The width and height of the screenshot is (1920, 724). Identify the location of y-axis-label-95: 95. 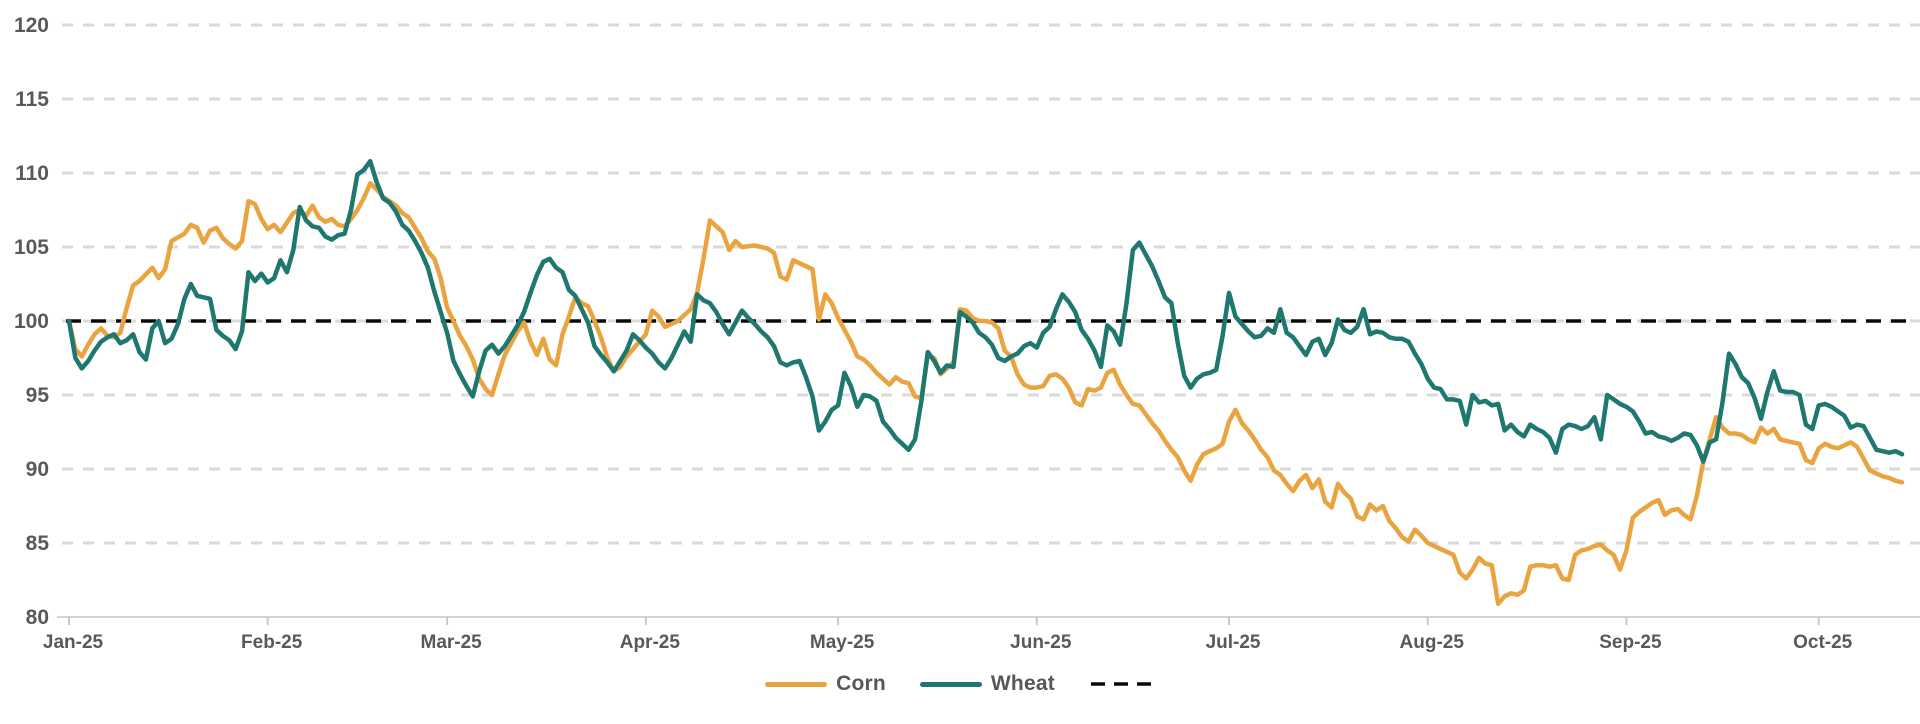
(38, 395).